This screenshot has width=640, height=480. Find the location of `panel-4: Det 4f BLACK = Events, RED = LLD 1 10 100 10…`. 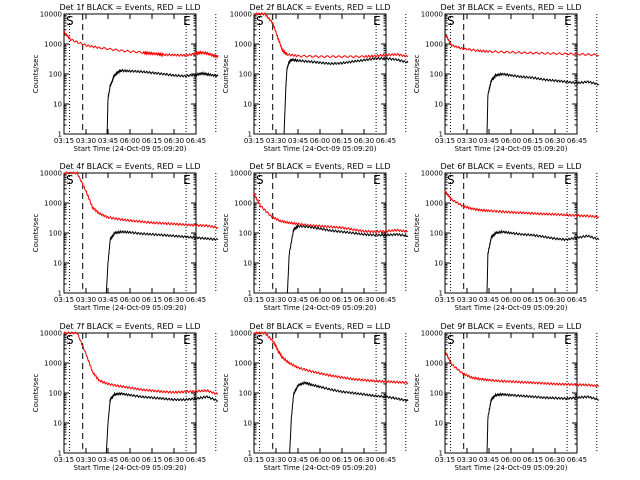

panel-4: Det 4f BLACK = Events, RED = LLD 1 10 100 10… is located at coordinates (125, 237).